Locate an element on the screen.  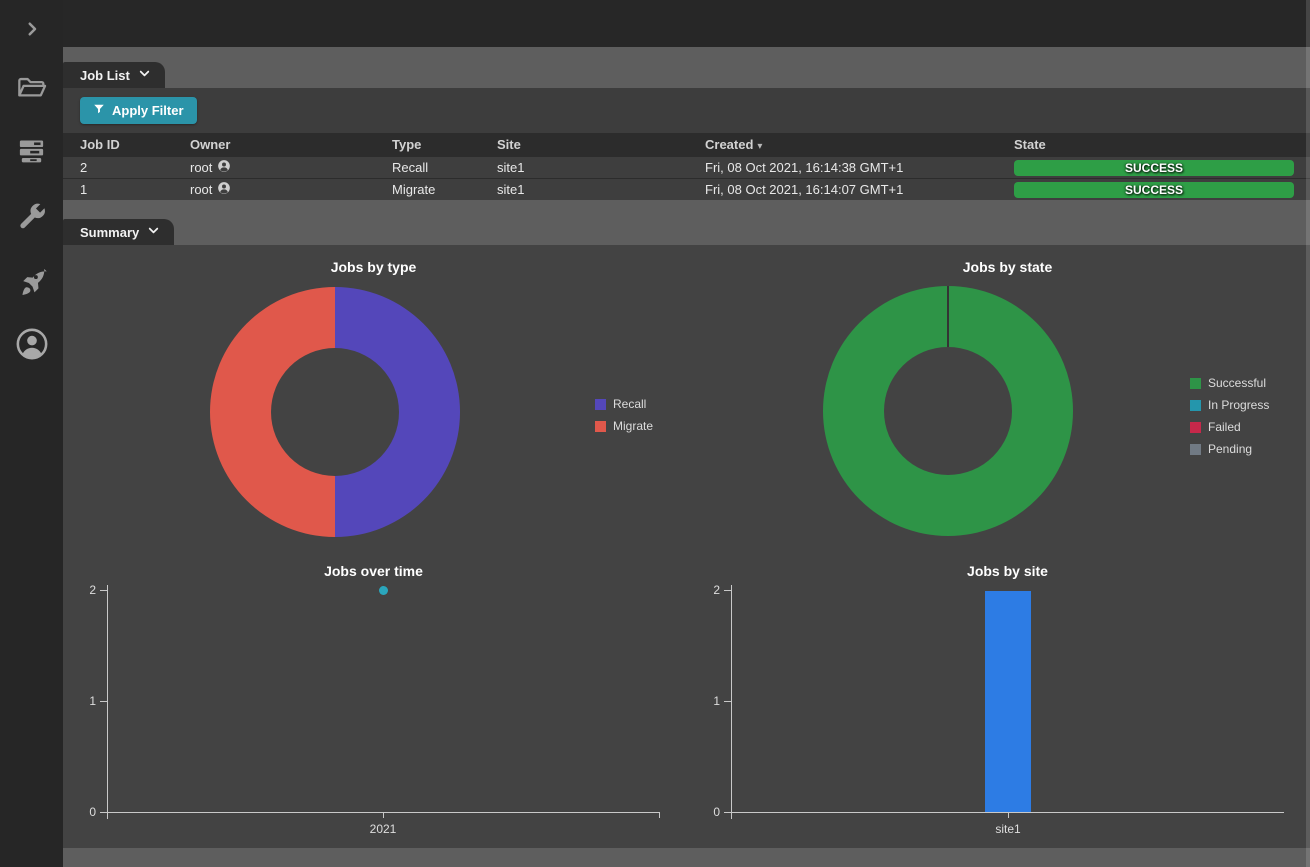
expand-sidebar-button is located at coordinates (31, 29).